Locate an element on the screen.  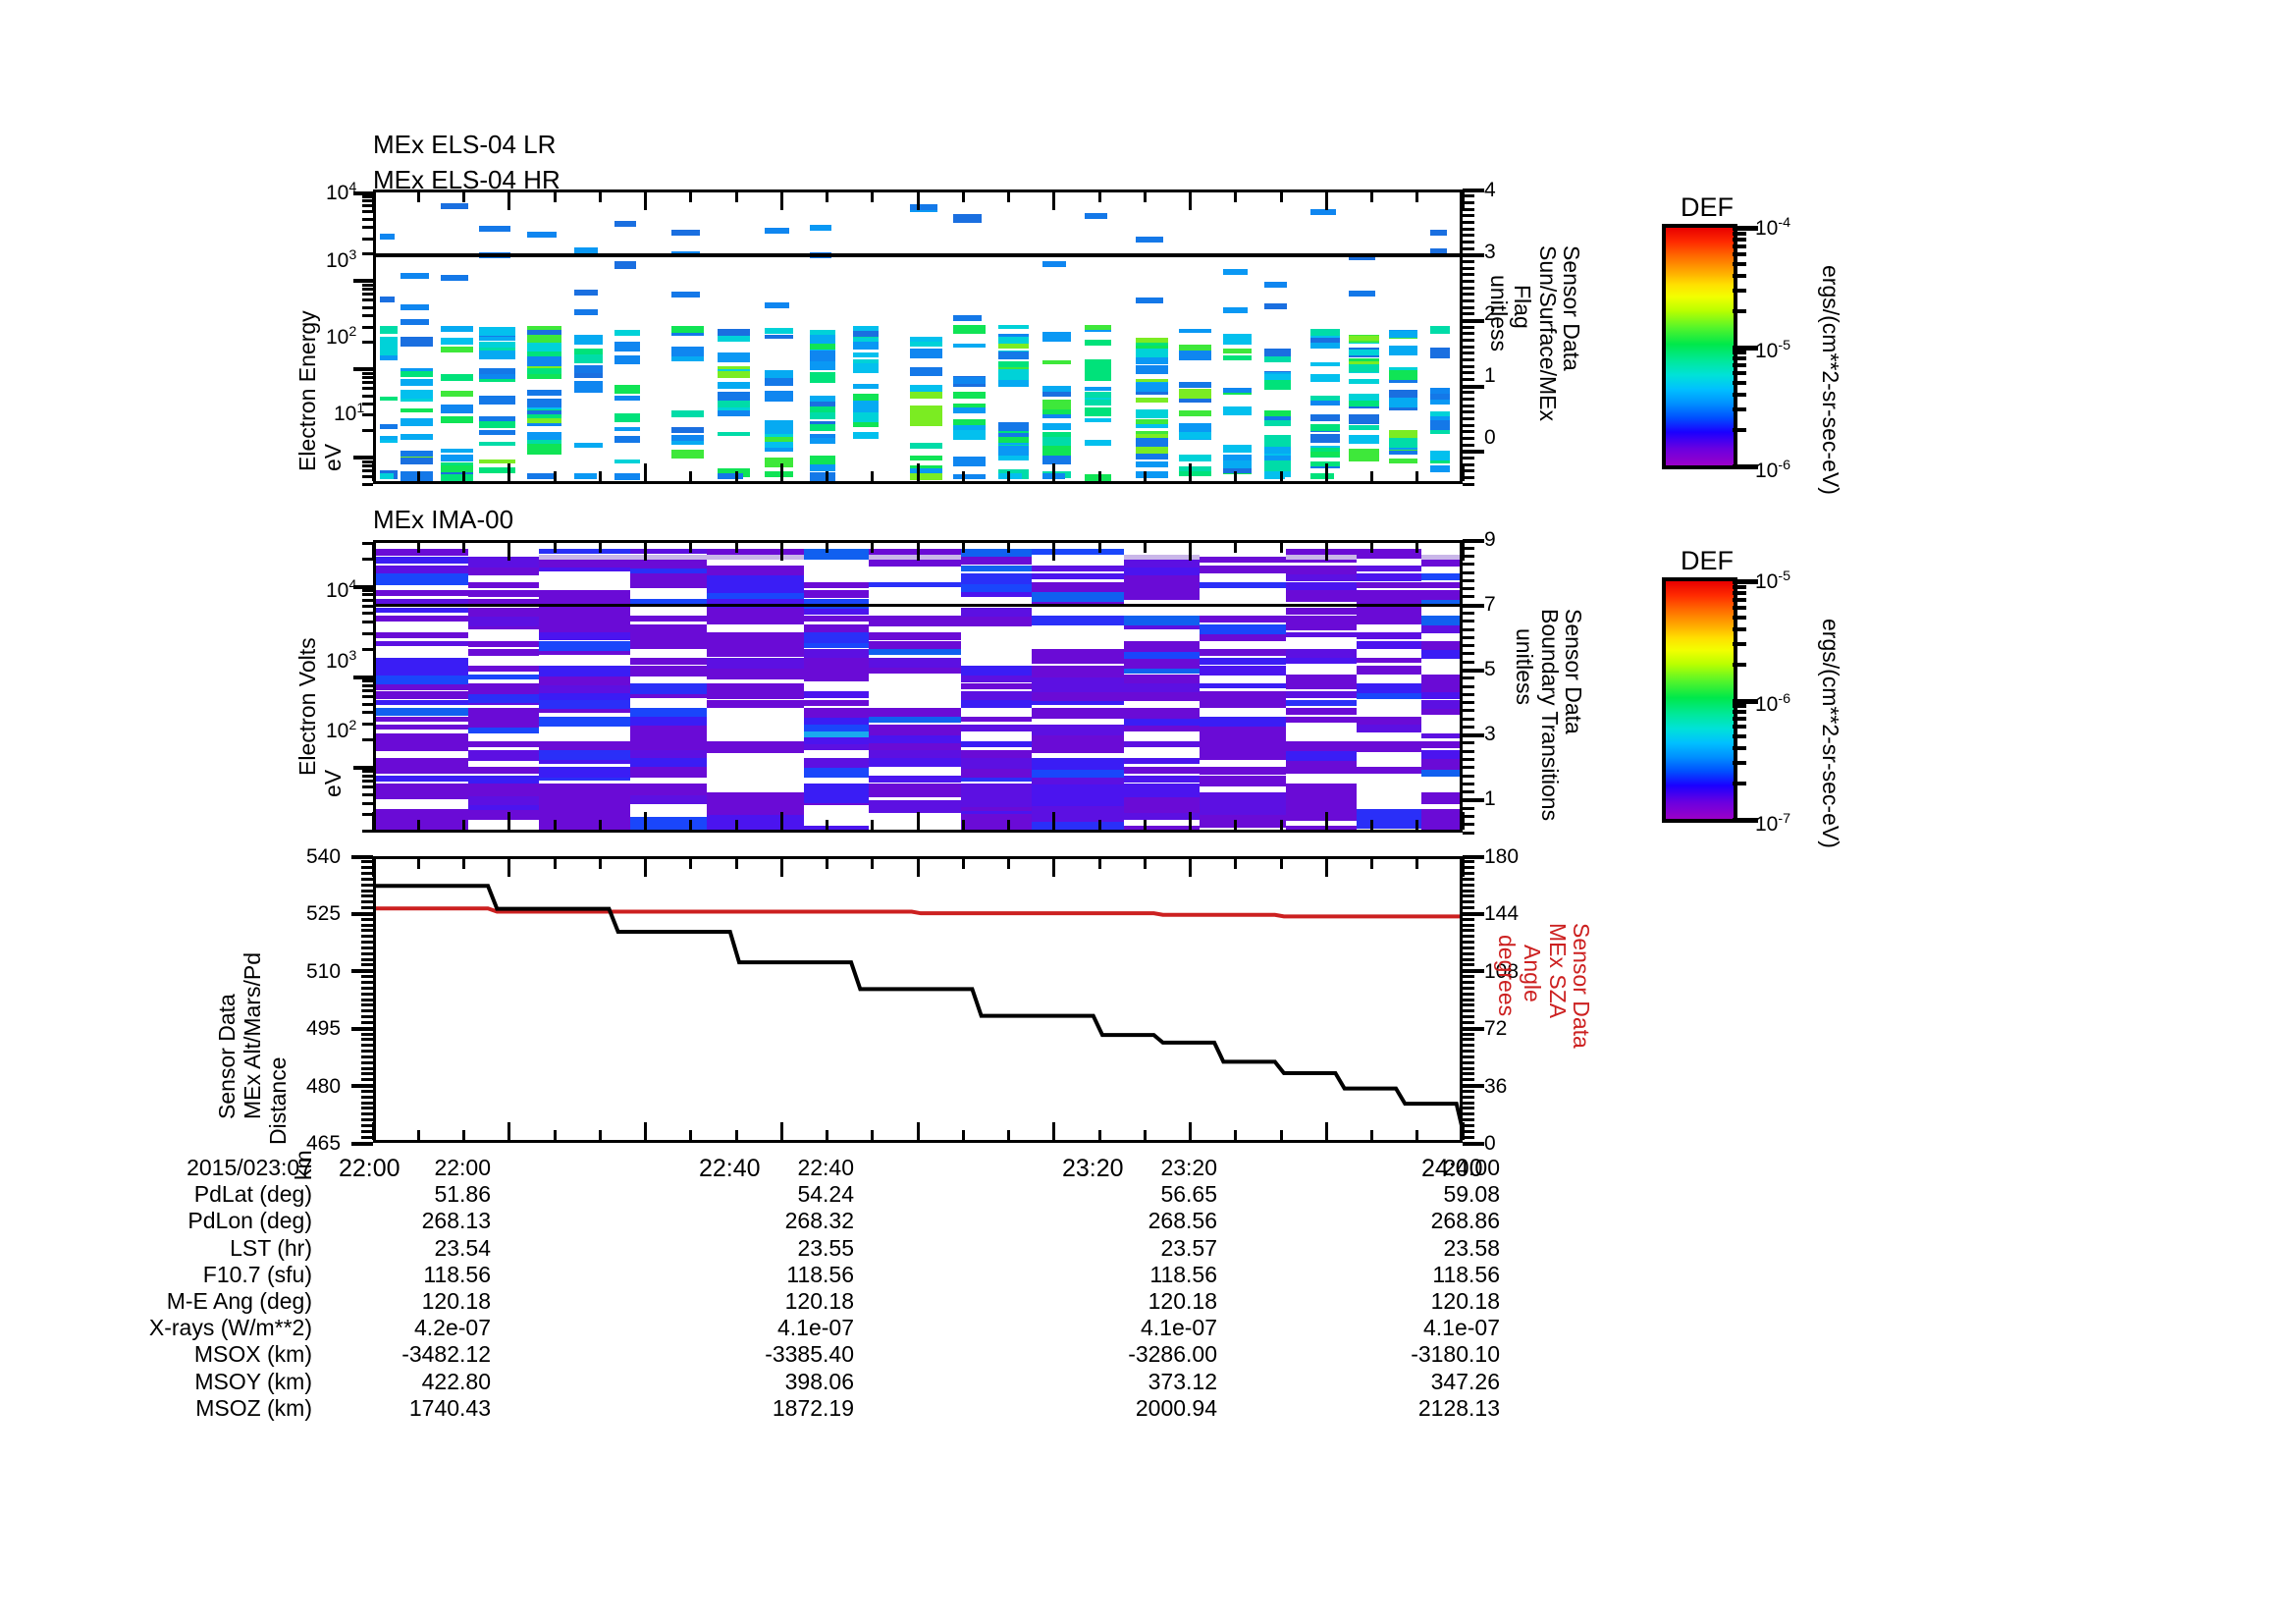
table-cell: 120.18 is located at coordinates (1182, 1301).